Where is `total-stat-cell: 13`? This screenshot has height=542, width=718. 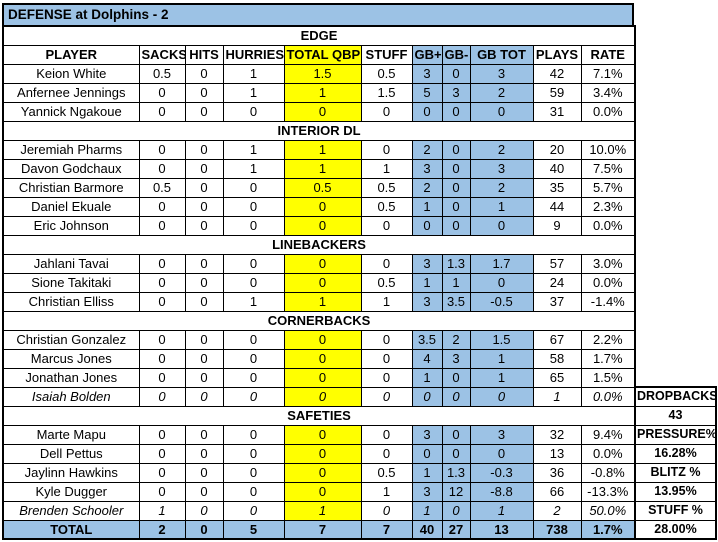 total-stat-cell: 13 is located at coordinates (501, 529).